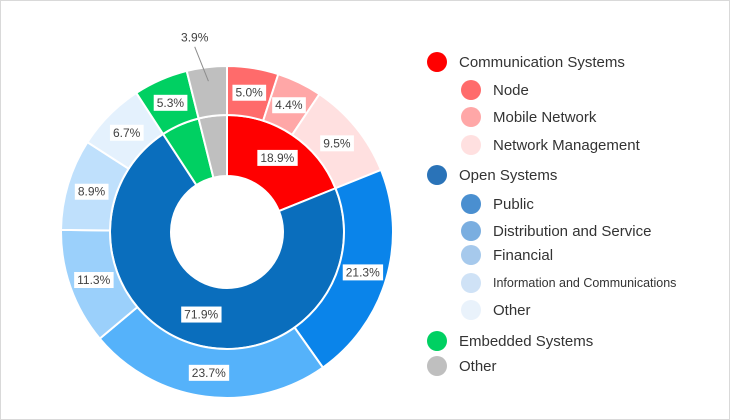  What do you see at coordinates (206, 92) in the screenshot?
I see `outer-ring-slice-other-other` at bounding box center [206, 92].